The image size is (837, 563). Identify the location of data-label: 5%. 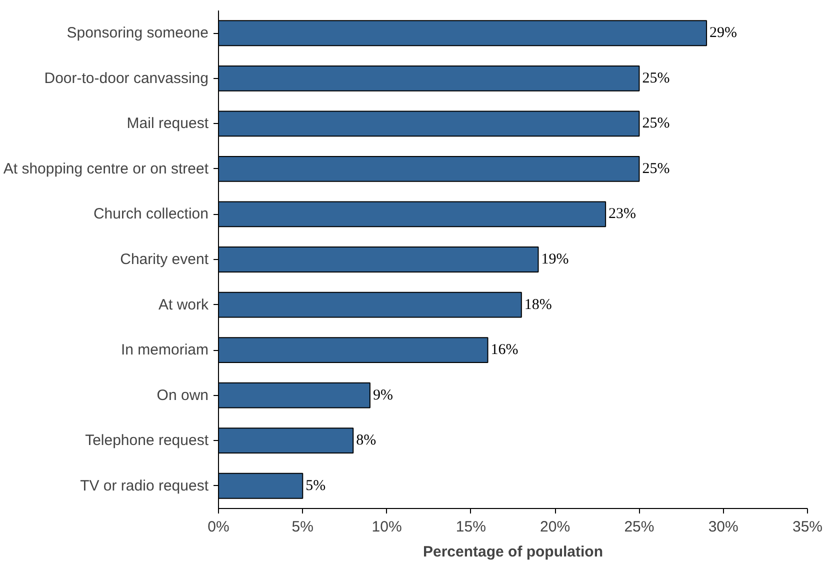
(316, 486).